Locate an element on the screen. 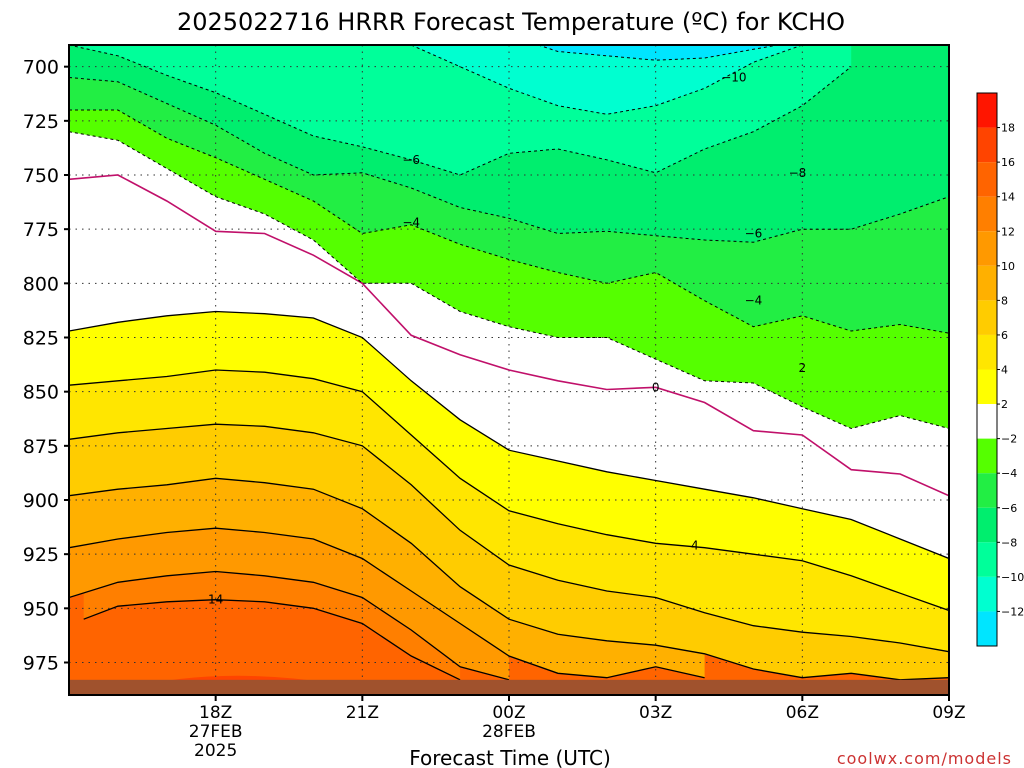 This screenshot has width=1024, height=768. color-bar-label: −10 is located at coordinates (1012, 577).